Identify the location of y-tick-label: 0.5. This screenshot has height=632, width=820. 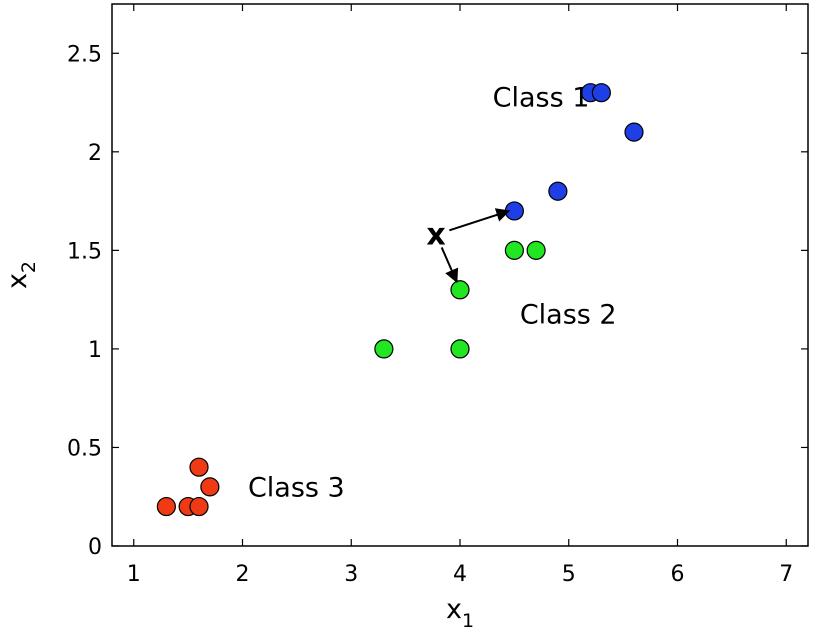
(84, 448).